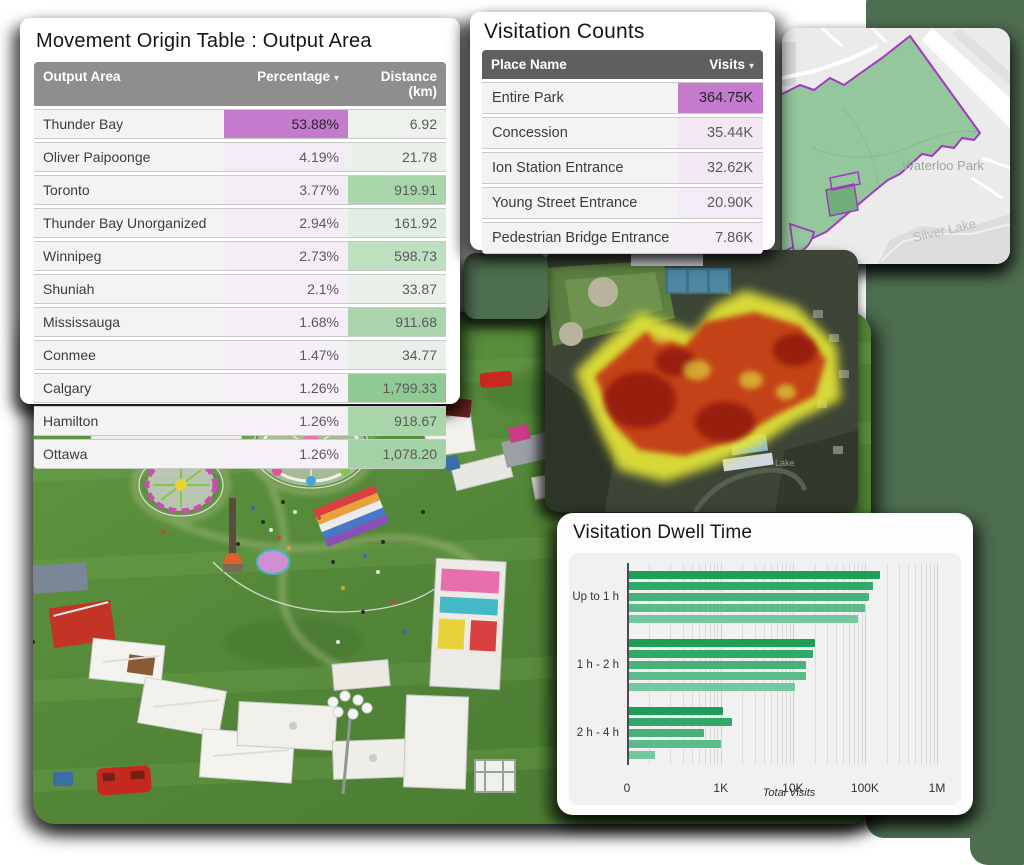  What do you see at coordinates (286, 322) in the screenshot?
I see `percentage-cell: 1.68%` at bounding box center [286, 322].